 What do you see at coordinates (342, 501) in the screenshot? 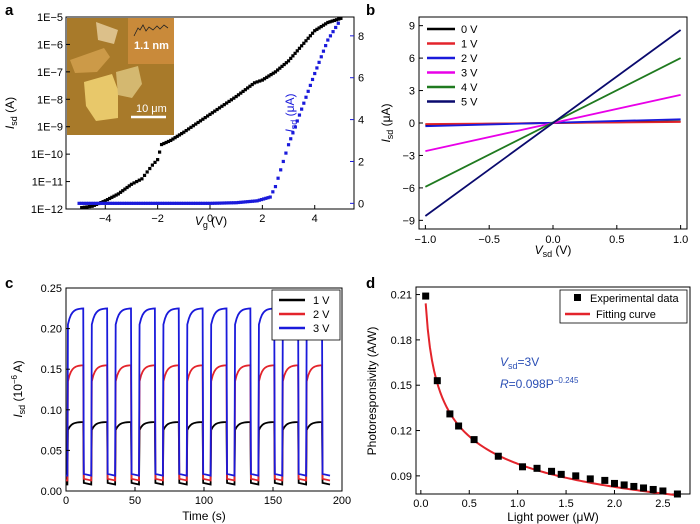
I see `x-tick-label-c: 200` at bounding box center [342, 501].